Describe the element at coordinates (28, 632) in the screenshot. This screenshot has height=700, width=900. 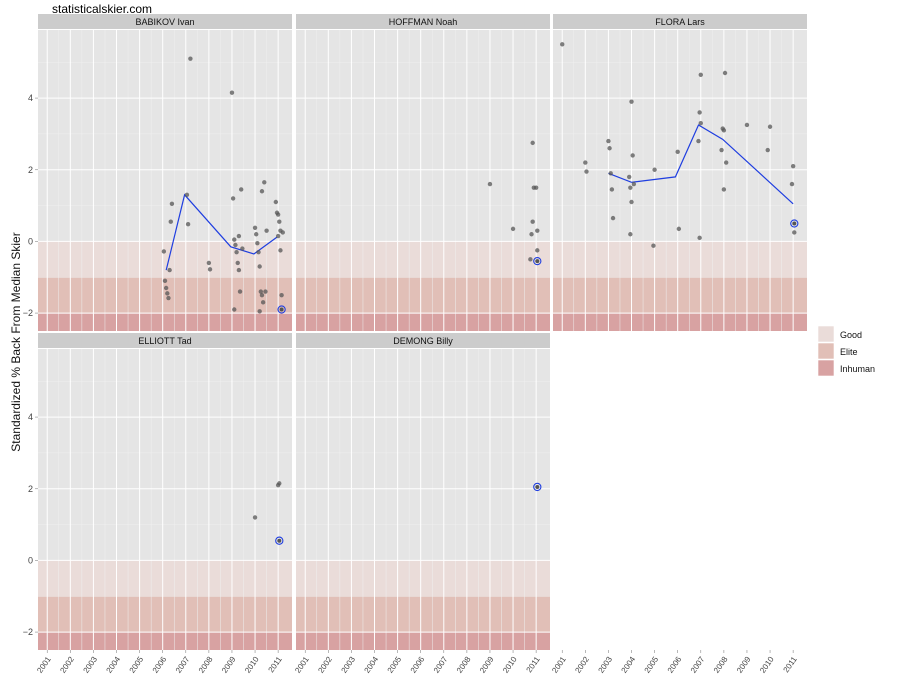
I see `y-tick-label: −2` at that location.